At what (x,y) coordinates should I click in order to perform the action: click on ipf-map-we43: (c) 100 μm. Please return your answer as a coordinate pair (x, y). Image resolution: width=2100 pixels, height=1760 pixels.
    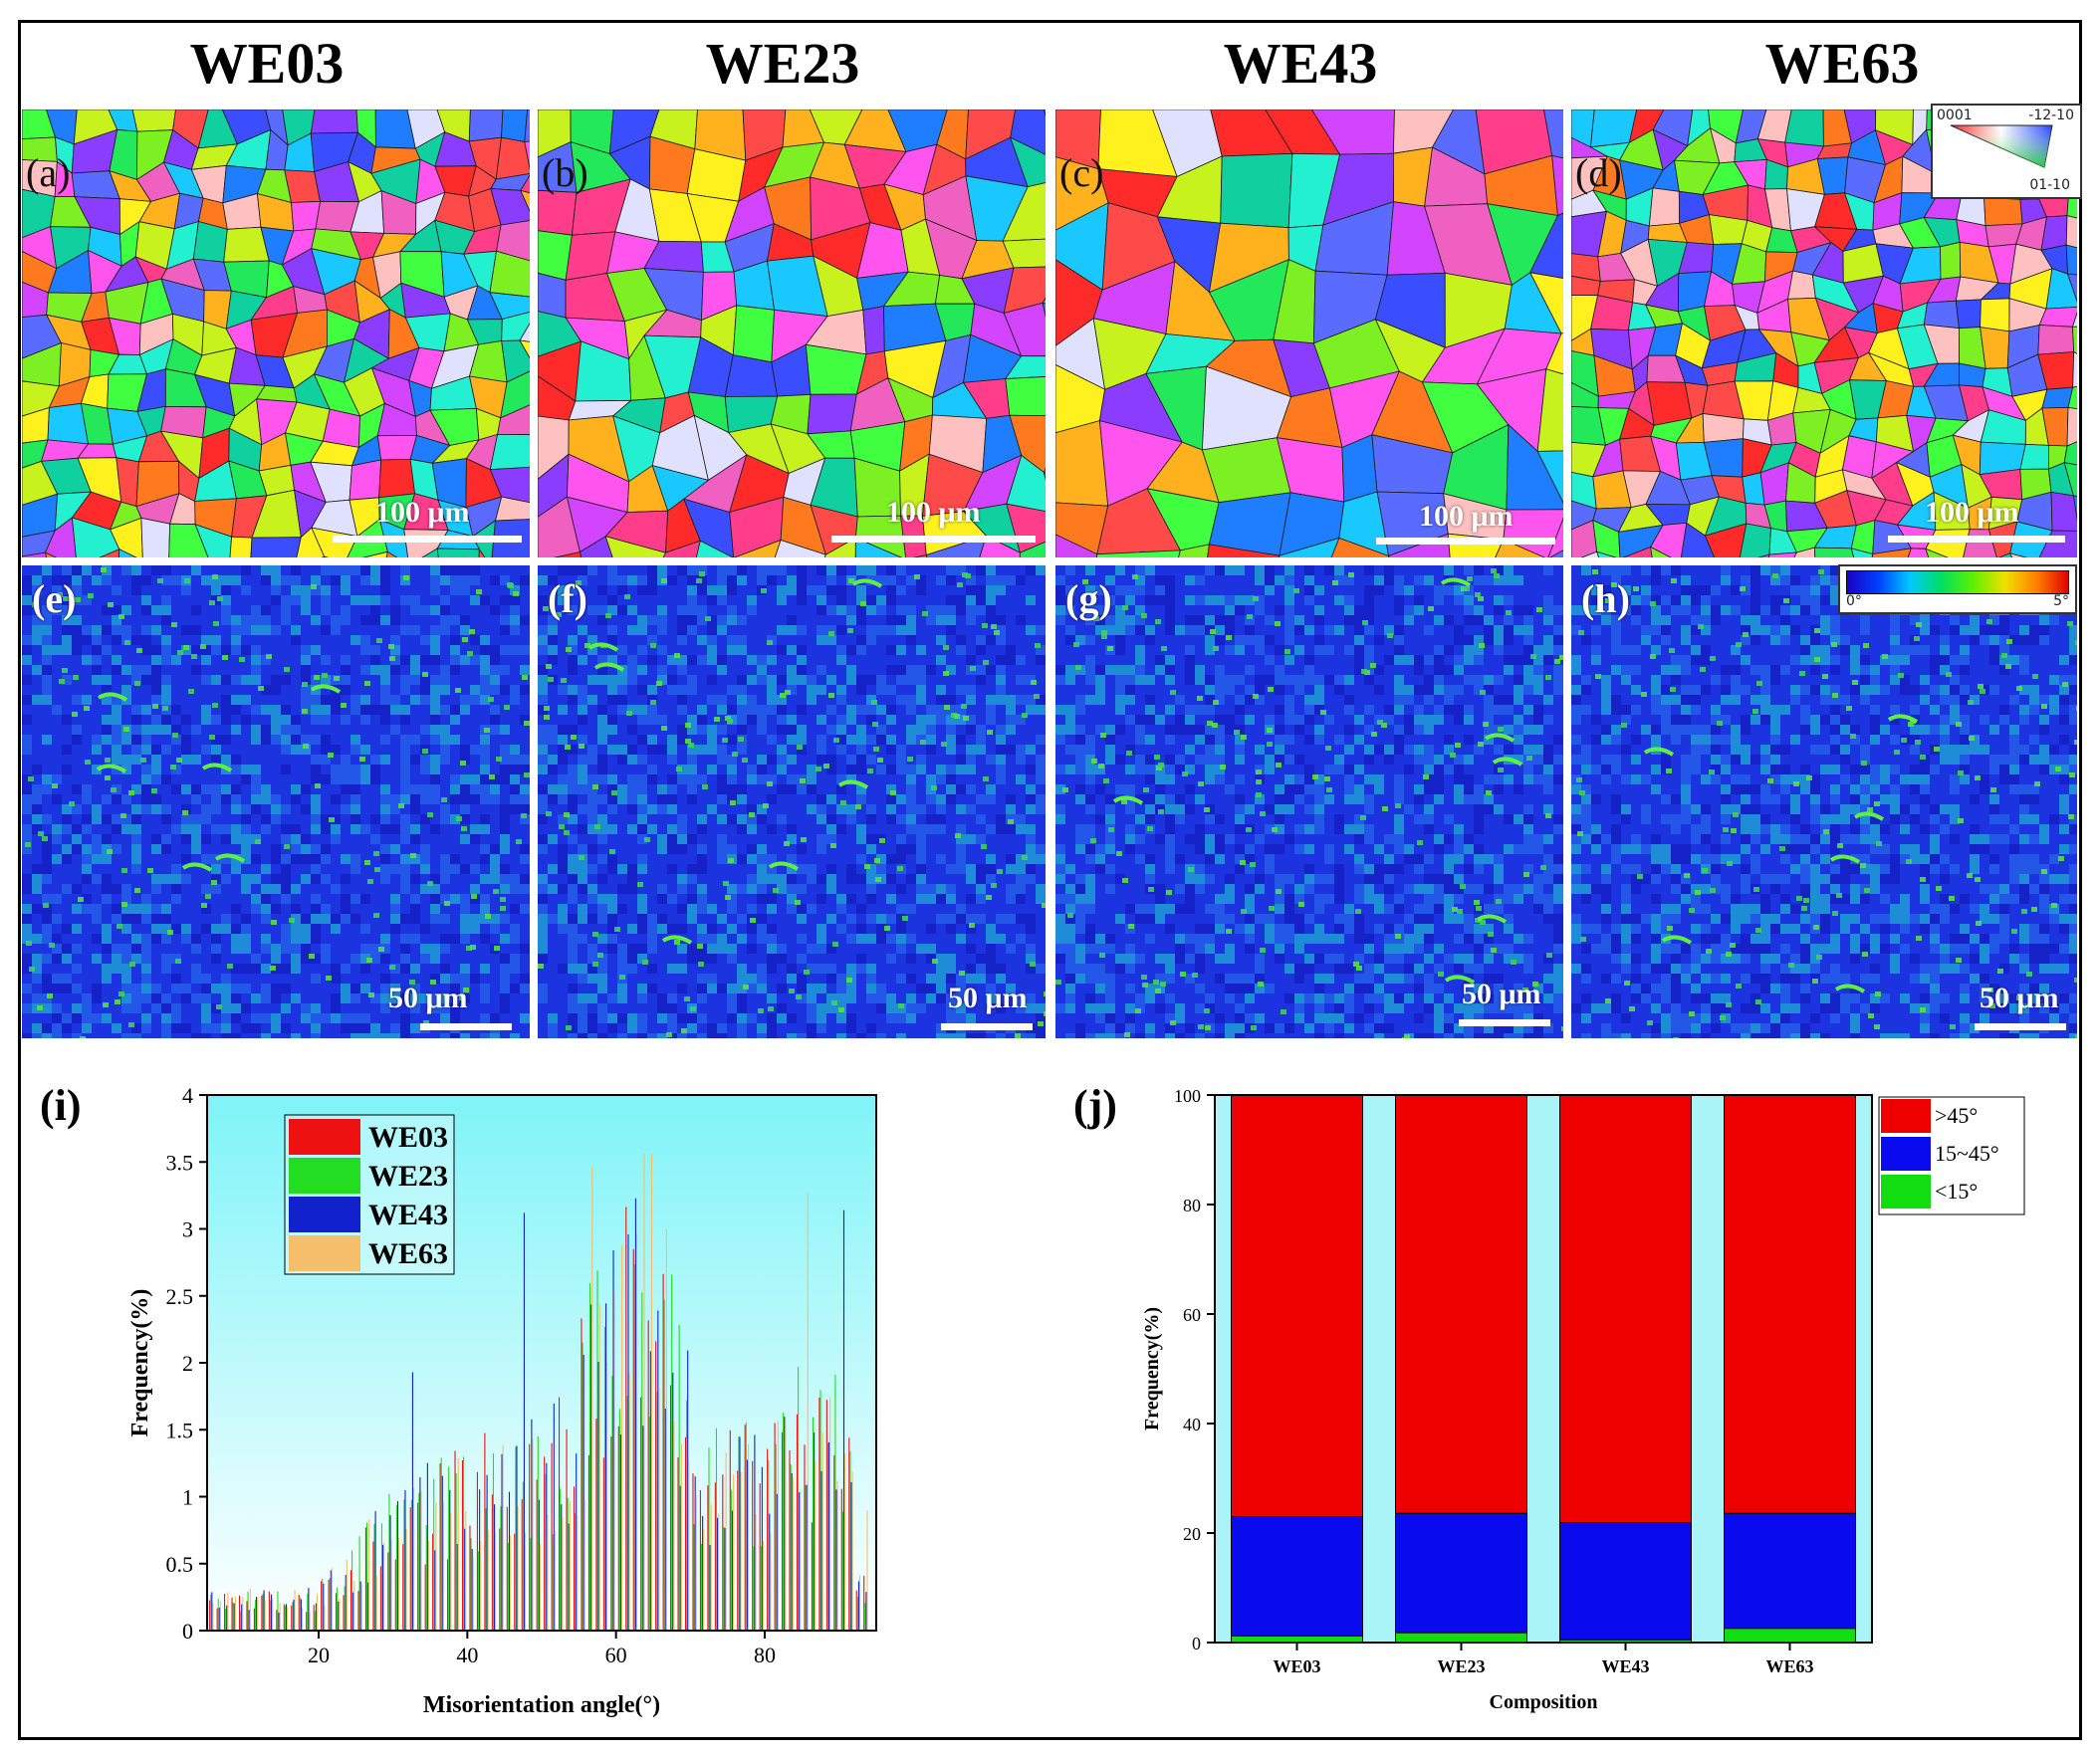
    Looking at the image, I should click on (1309, 334).